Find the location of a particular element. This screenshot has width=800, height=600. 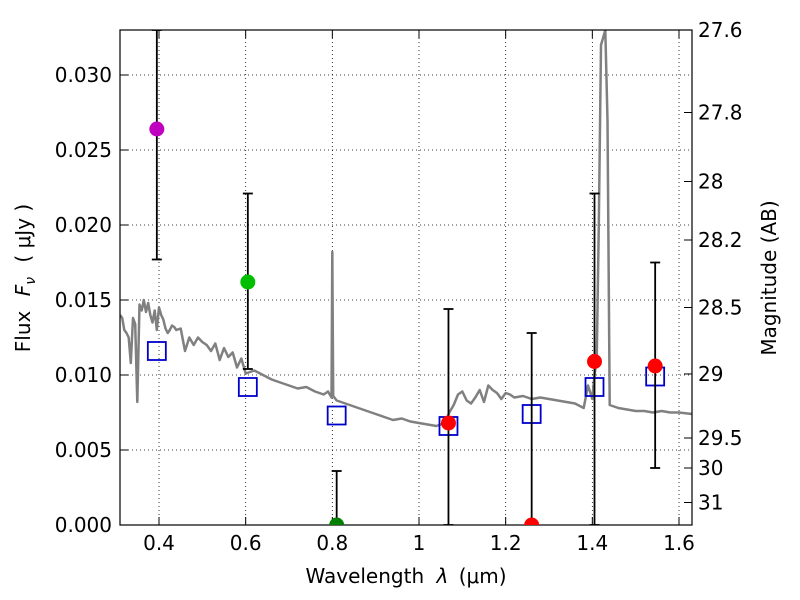

y-tick-label: 0.025 is located at coordinates (83, 150).